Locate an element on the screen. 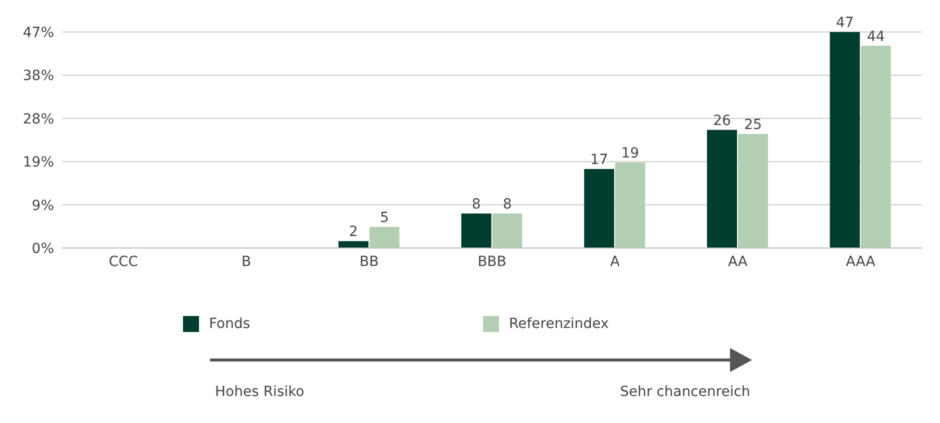 This screenshot has width=940, height=423. data-label: 19 is located at coordinates (630, 154).